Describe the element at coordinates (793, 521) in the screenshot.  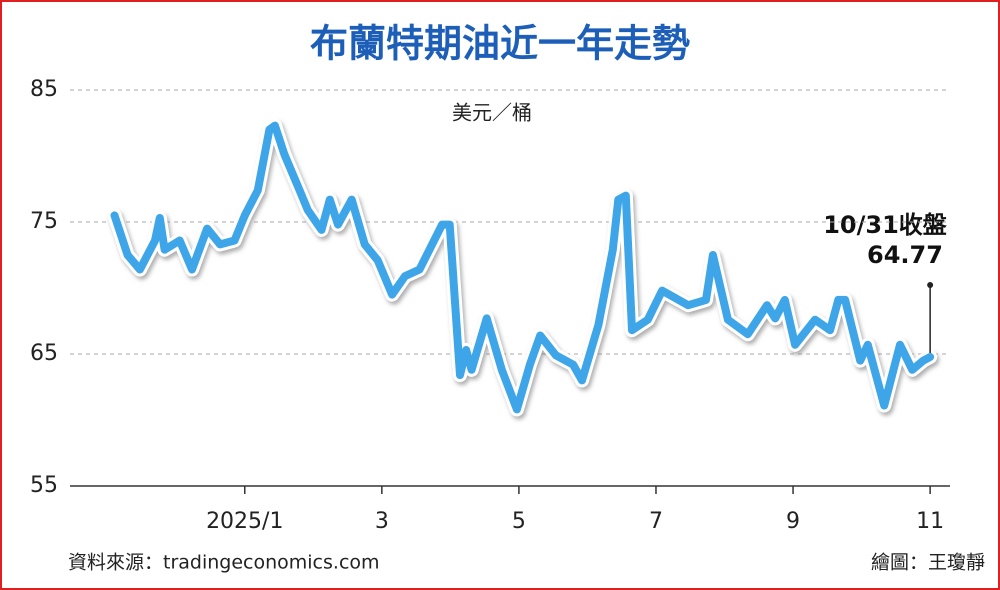
I see `x-tick-label: 9` at that location.